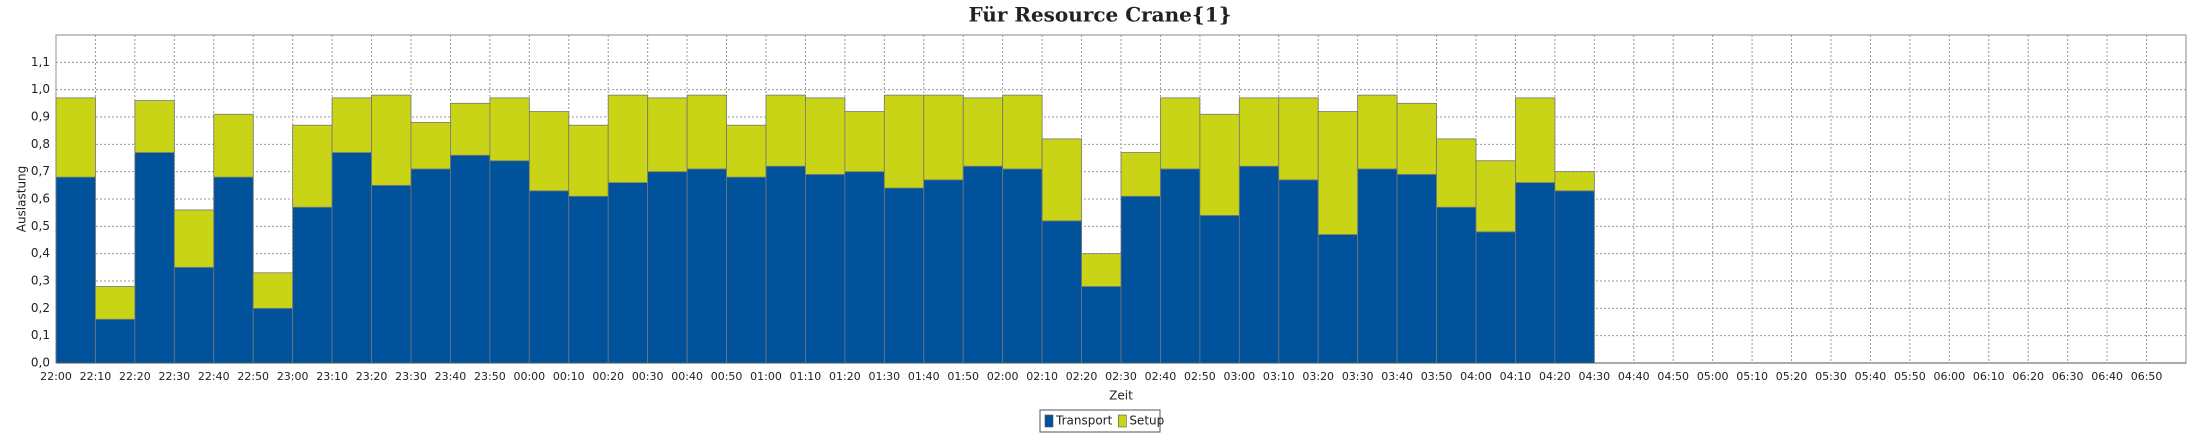 This screenshot has width=2200, height=435. What do you see at coordinates (1146, 421) in the screenshot?
I see `legend-label: Setup` at bounding box center [1146, 421].